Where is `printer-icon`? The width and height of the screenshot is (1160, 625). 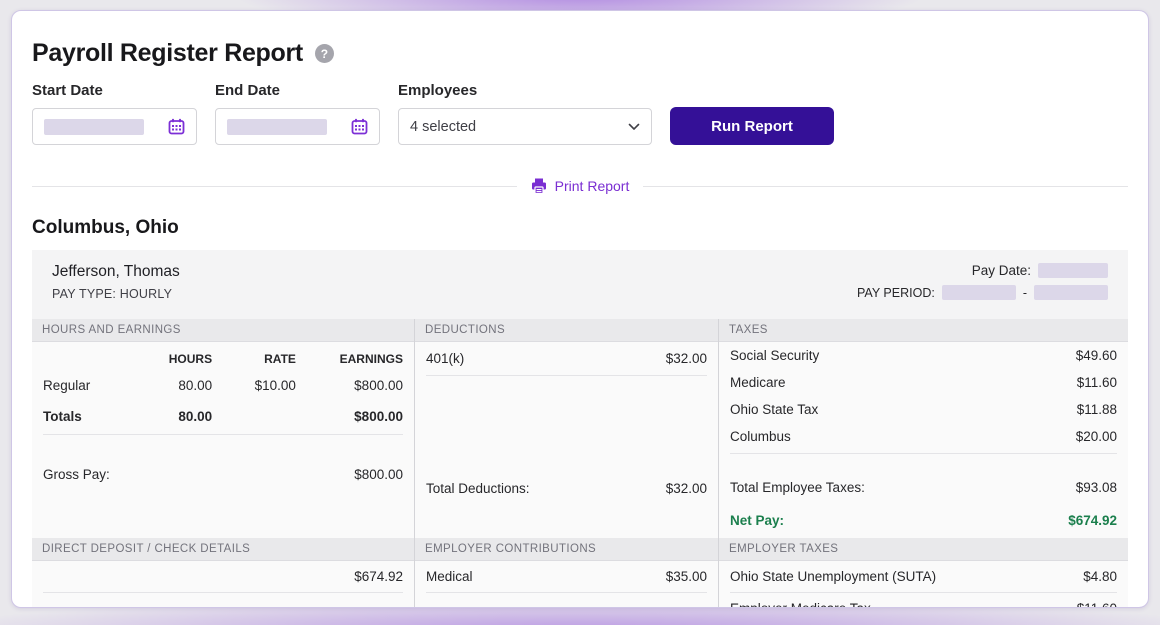
printer-icon is located at coordinates (538, 186).